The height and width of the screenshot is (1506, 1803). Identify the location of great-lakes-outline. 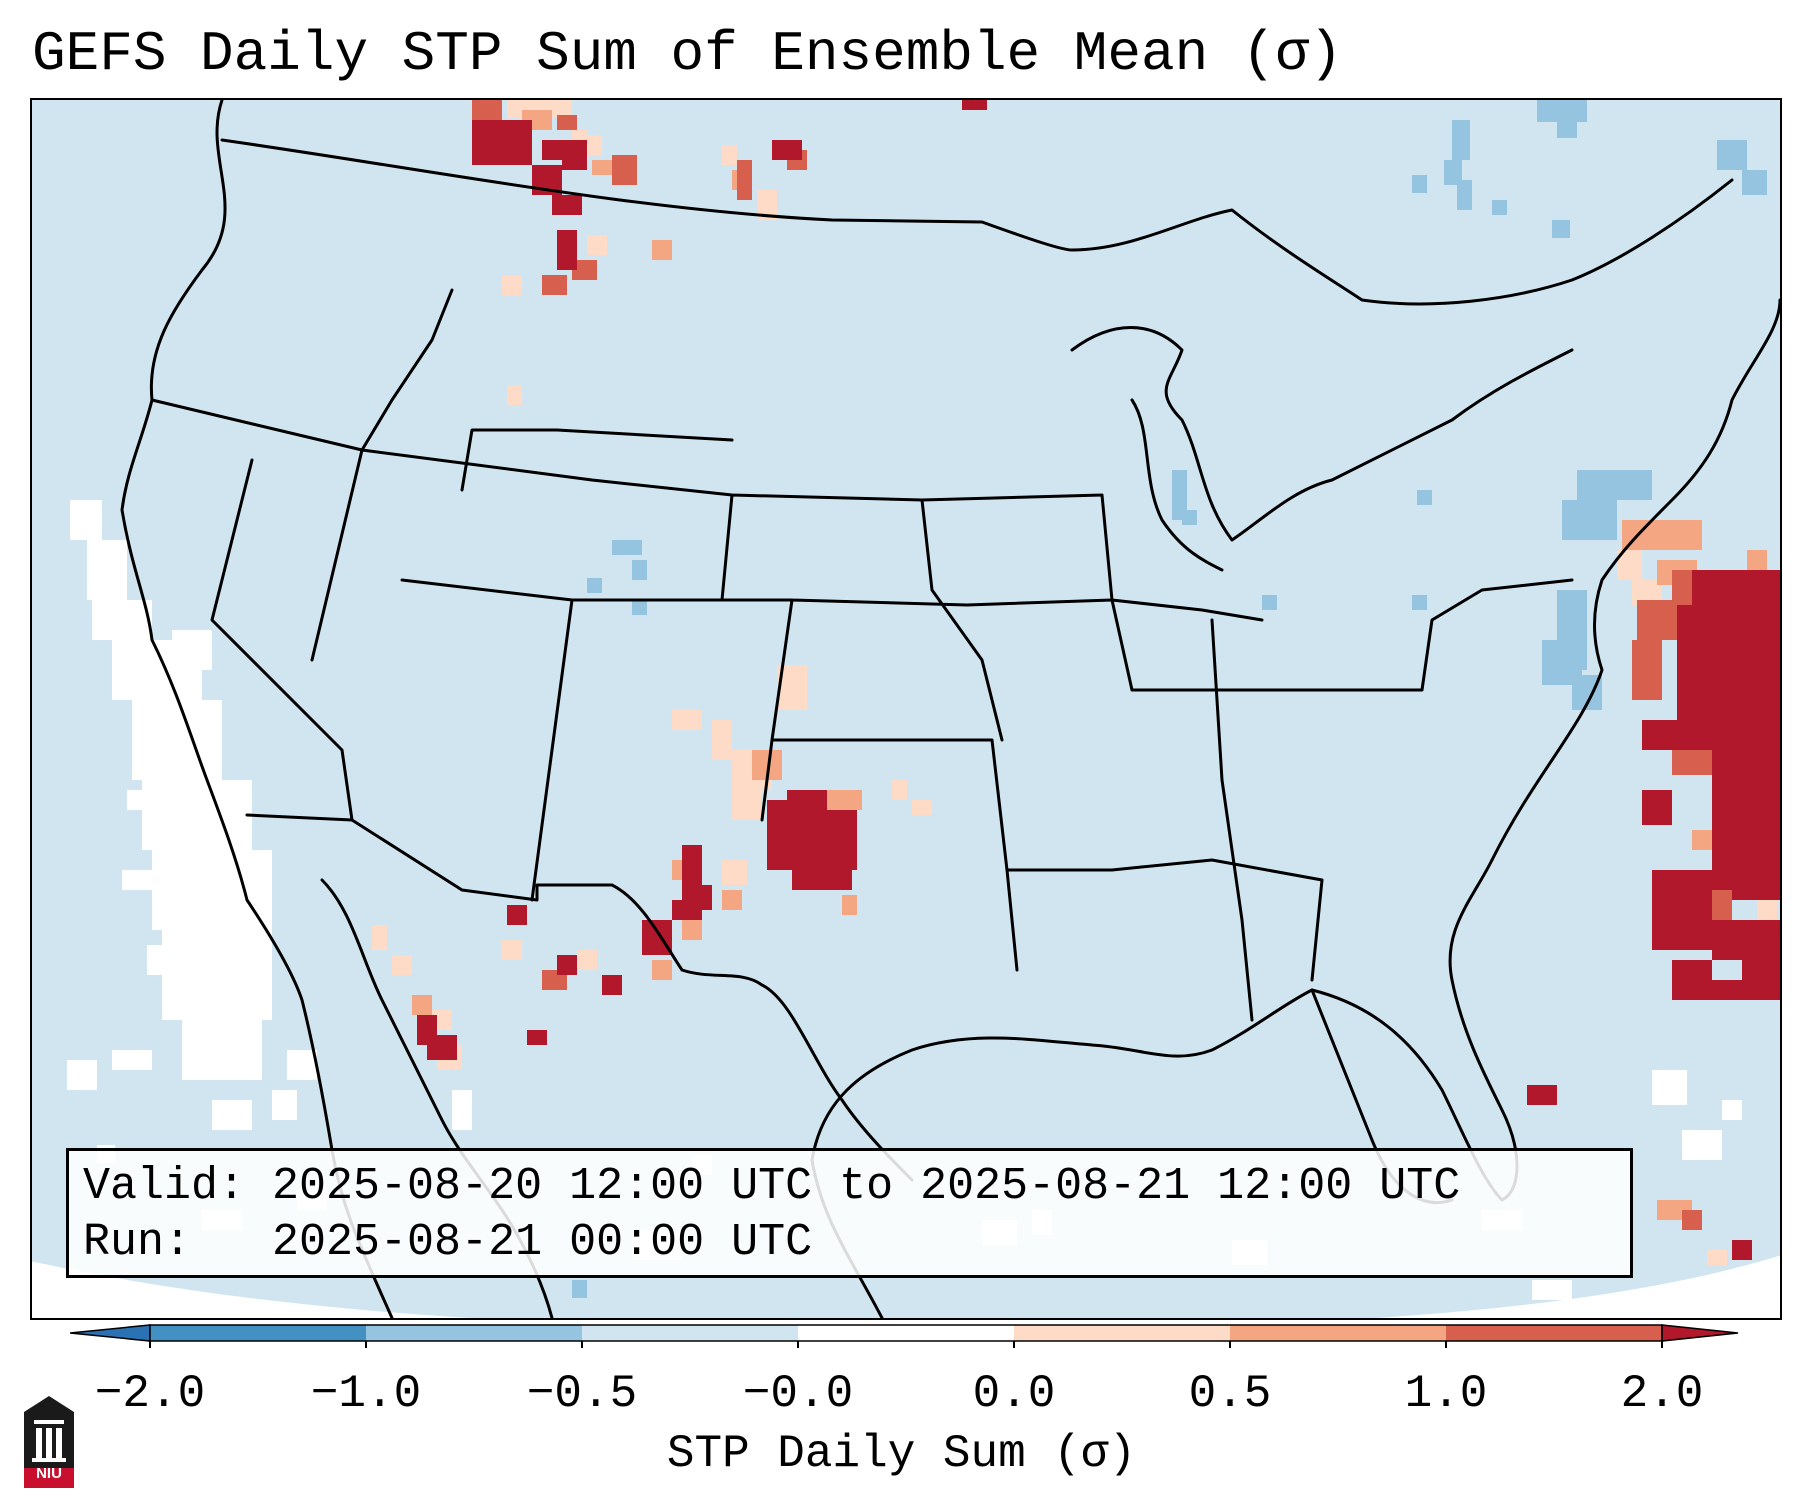
(1322, 449).